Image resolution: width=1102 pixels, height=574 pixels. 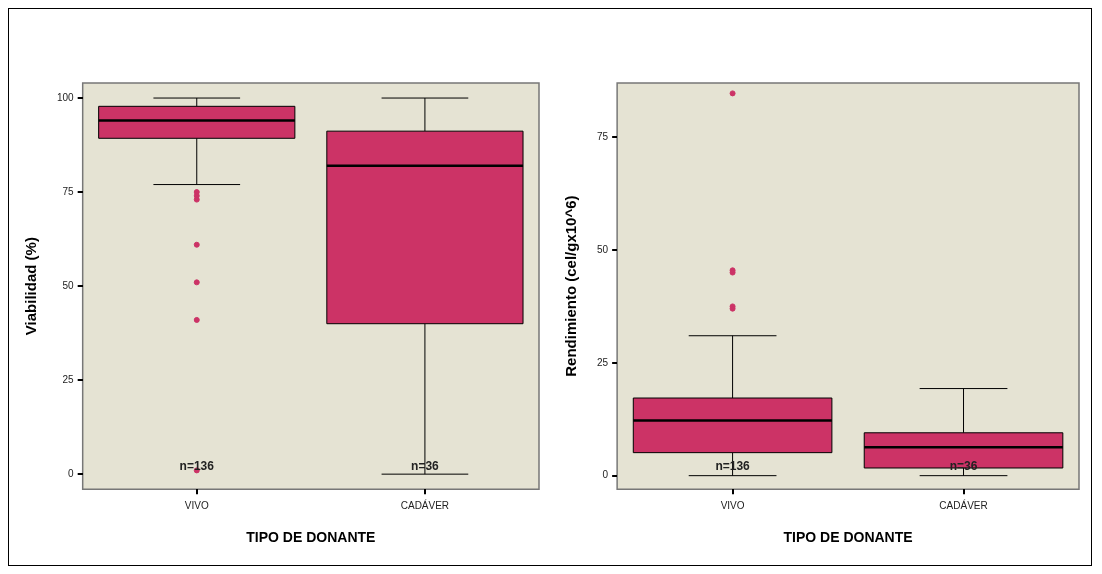 I want to click on y-axis-title: Rendimiento (cel/gx10^6), so click(x=571, y=286).